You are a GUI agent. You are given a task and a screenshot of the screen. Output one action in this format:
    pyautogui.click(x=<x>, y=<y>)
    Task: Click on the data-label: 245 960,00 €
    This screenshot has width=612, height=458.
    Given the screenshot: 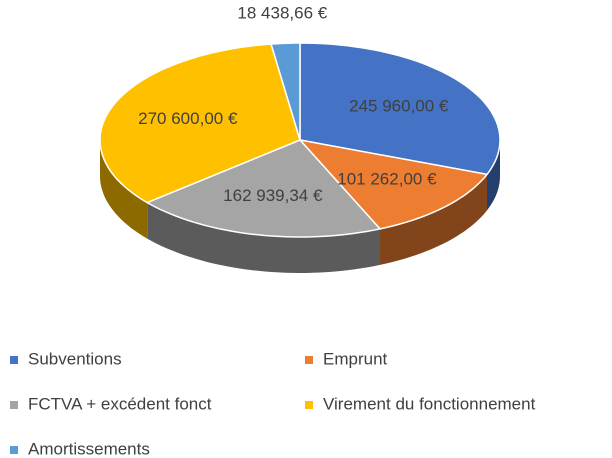 What is the action you would take?
    pyautogui.click(x=399, y=105)
    